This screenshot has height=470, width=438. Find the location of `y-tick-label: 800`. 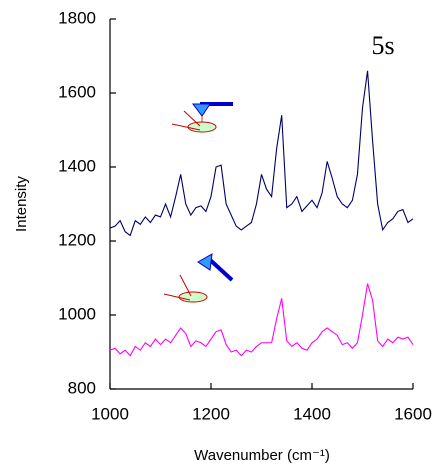

y-tick-label: 800 is located at coordinates (82, 387).